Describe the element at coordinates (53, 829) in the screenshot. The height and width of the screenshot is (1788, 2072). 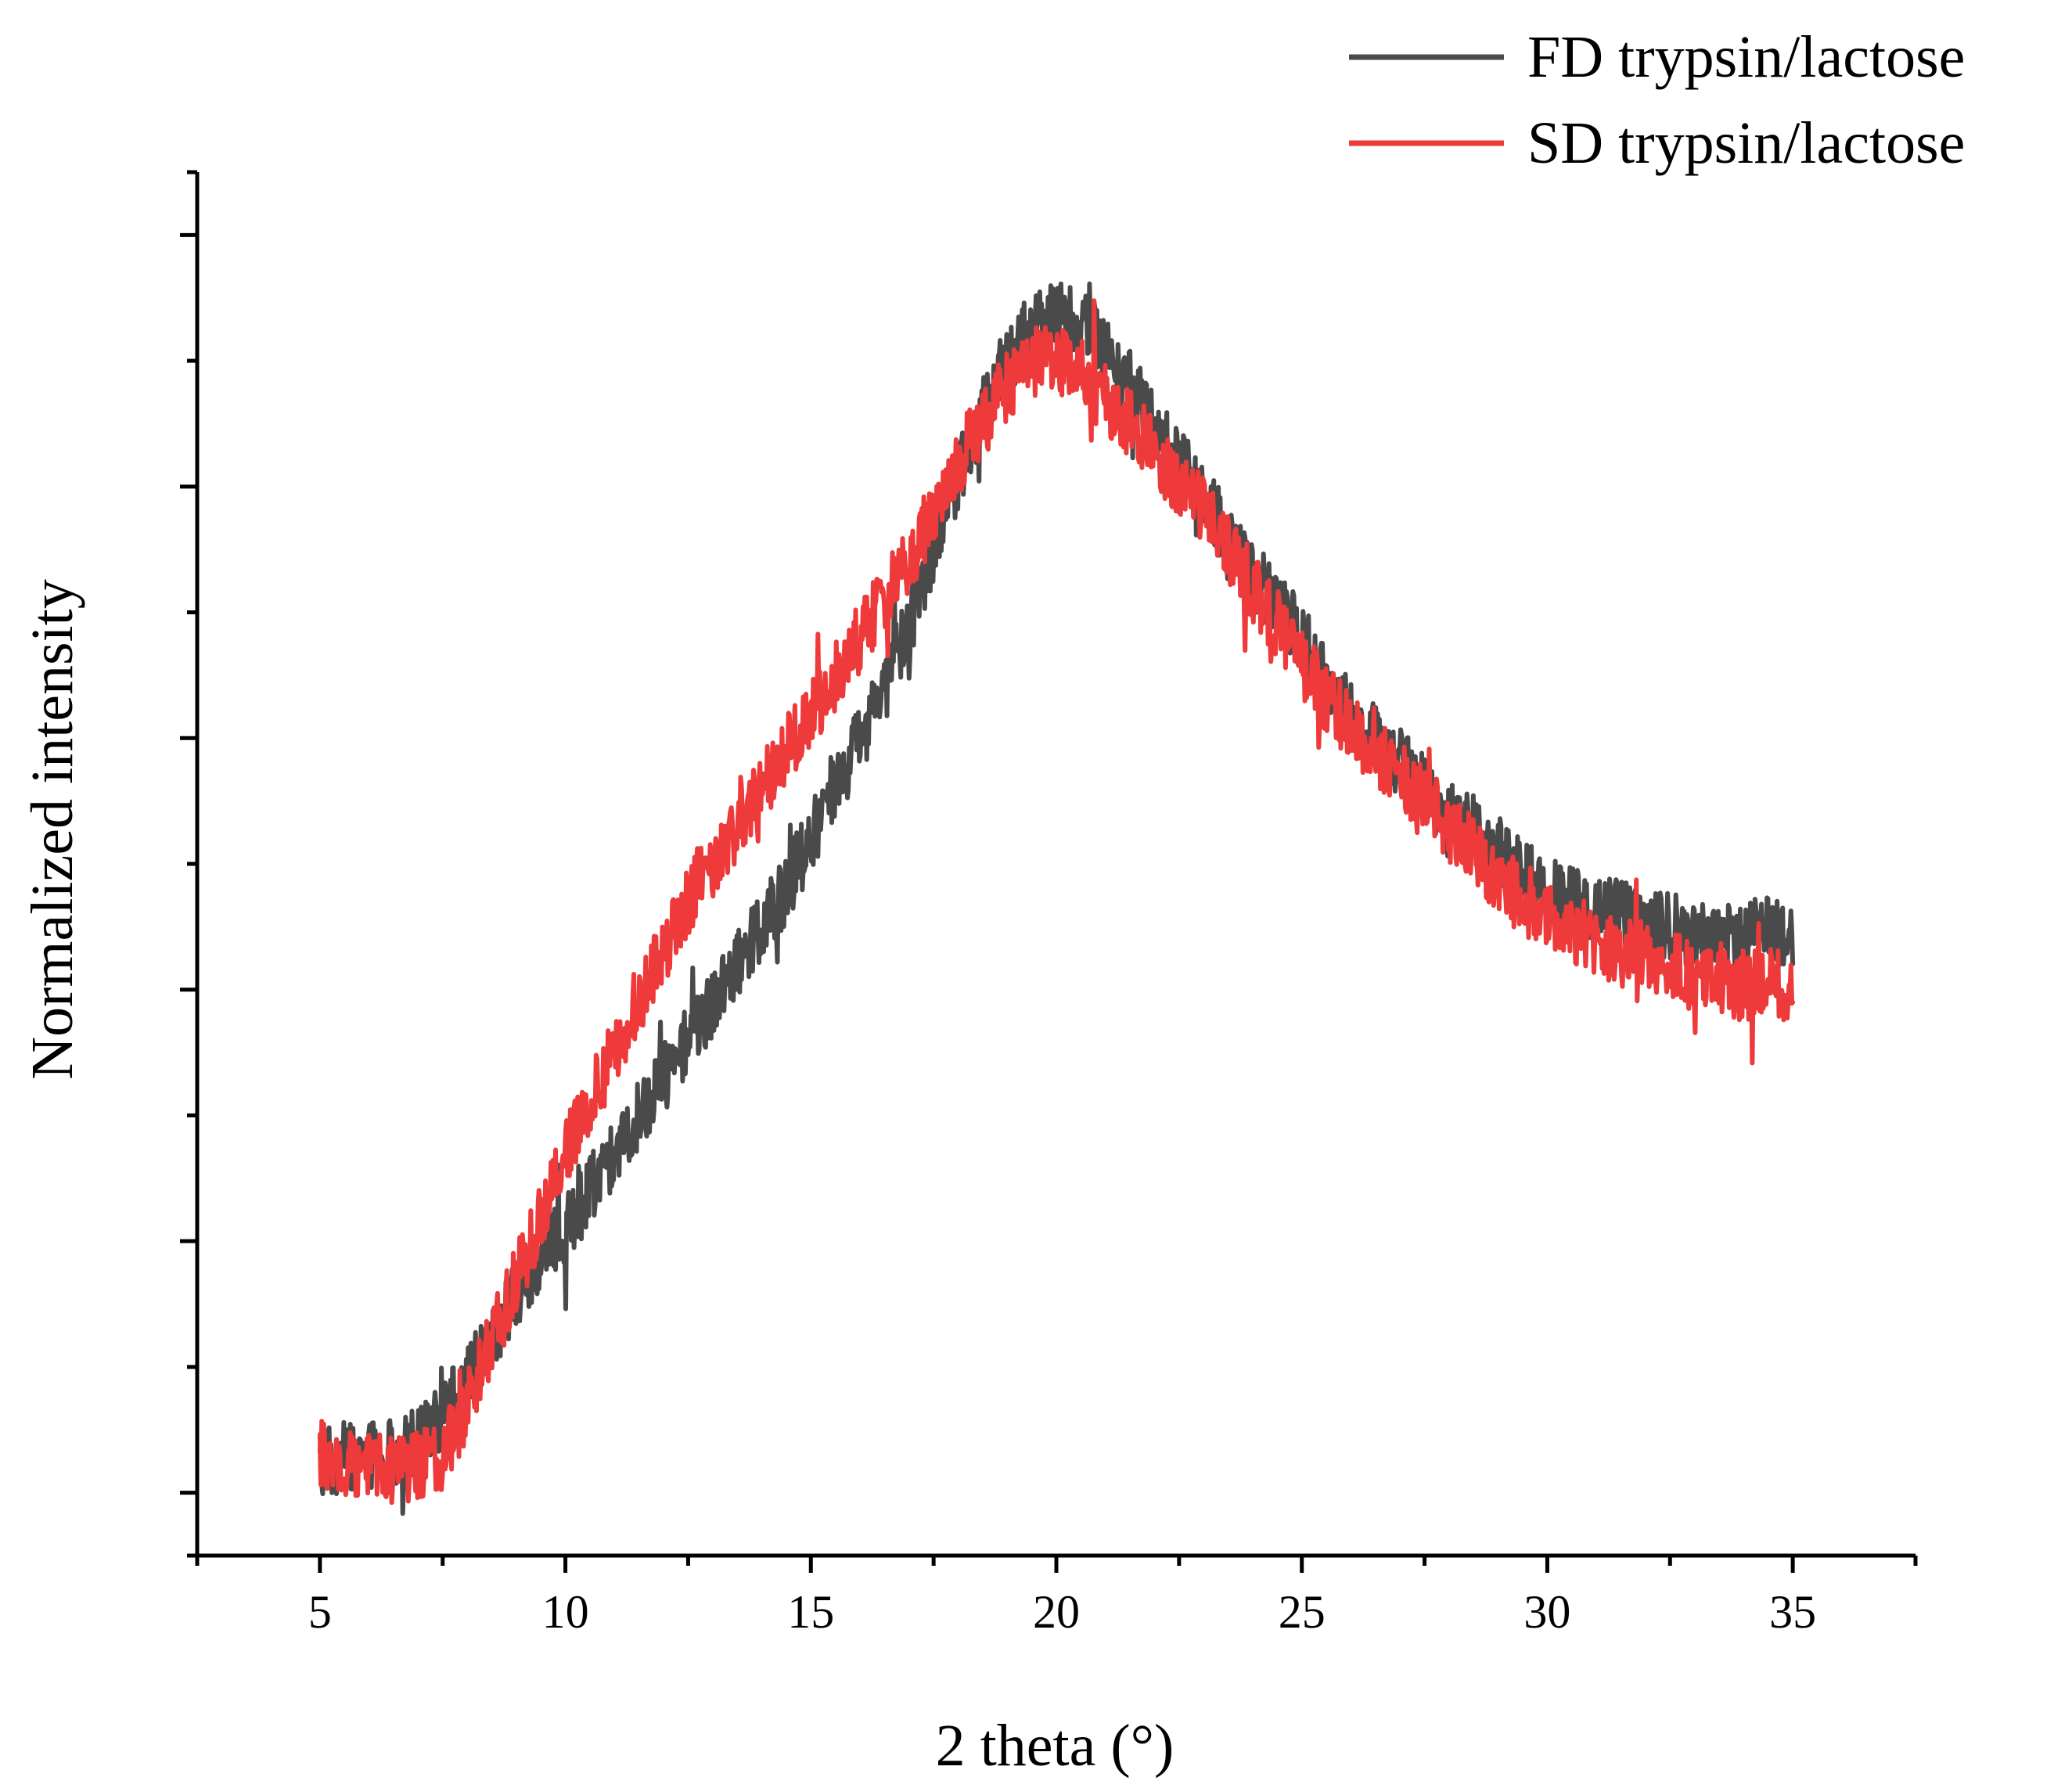
I see `y-axis-title: Normalized intensity` at that location.